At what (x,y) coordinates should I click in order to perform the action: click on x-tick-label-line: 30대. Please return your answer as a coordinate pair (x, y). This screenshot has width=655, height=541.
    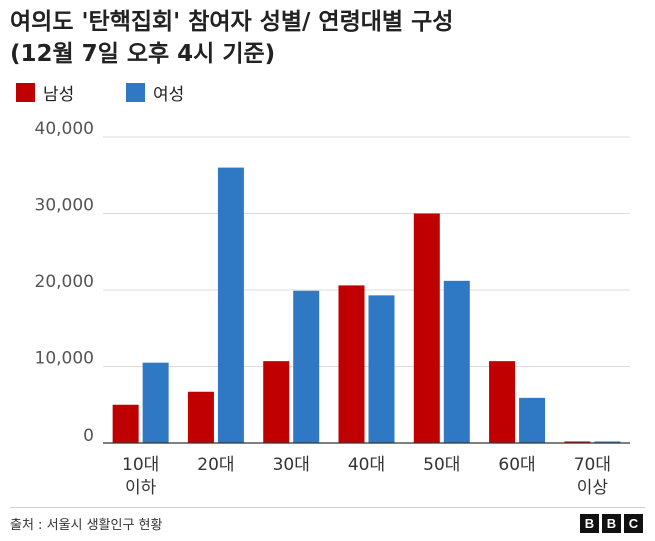
    Looking at the image, I should click on (291, 465).